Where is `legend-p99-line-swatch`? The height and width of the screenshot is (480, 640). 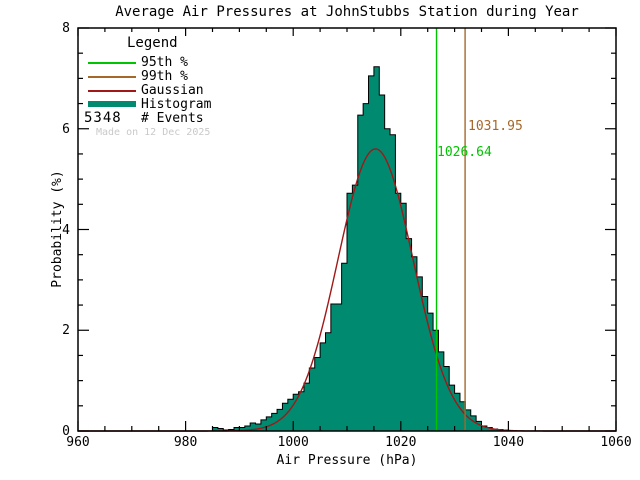
legend-p99-line-swatch is located at coordinates (112, 77).